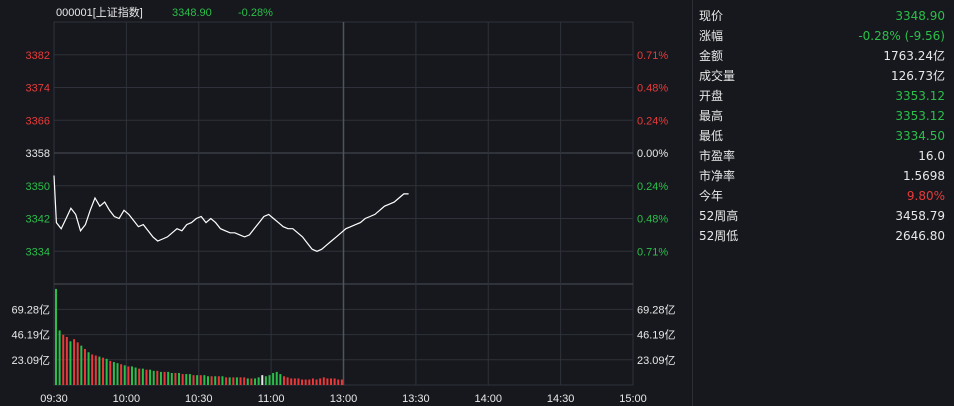  What do you see at coordinates (633, 399) in the screenshot?
I see `time-tick-label: 15:00` at bounding box center [633, 399].